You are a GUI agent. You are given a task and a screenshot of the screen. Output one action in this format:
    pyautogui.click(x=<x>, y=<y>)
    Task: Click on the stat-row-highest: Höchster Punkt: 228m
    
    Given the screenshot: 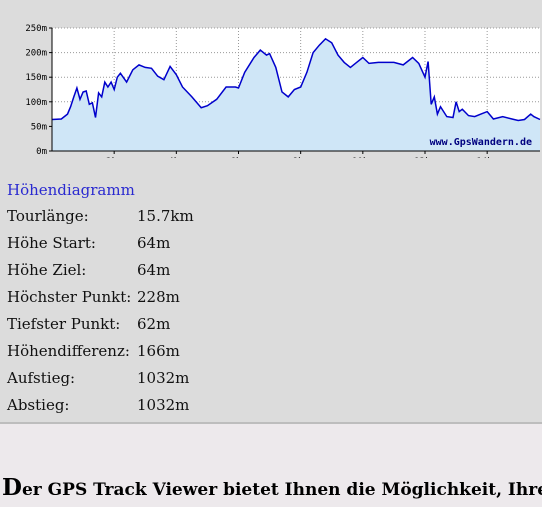 What is the action you would take?
    pyautogui.click(x=157, y=301)
    